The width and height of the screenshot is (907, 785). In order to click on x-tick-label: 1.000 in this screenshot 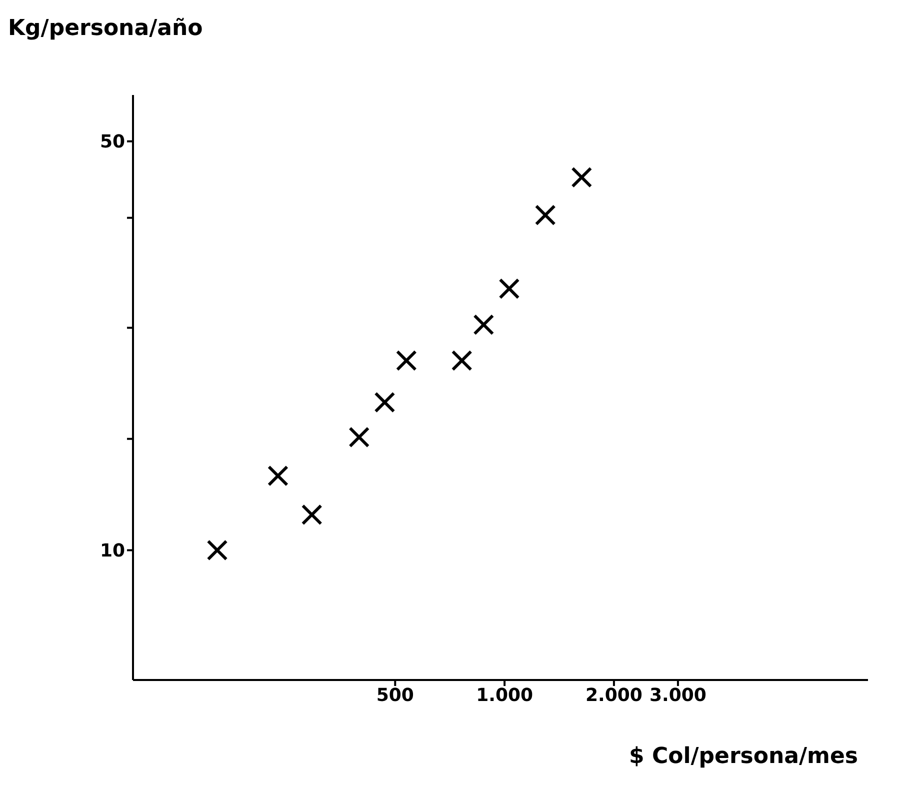, I will do `click(505, 695)`.